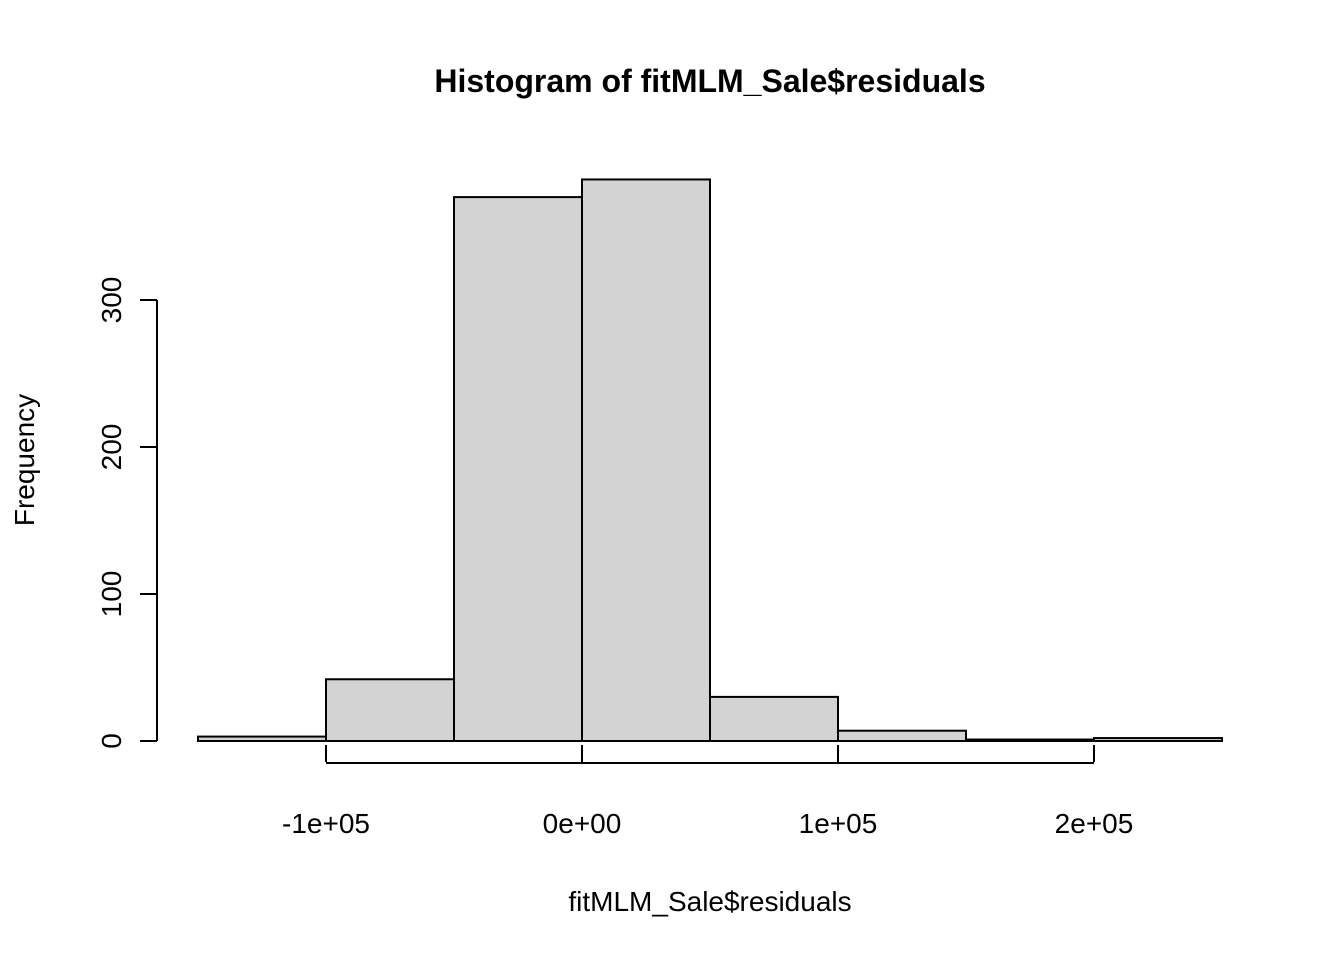  Describe the element at coordinates (709, 901) in the screenshot. I see `x-axis-label: fitMLM_Sale$residuals` at that location.